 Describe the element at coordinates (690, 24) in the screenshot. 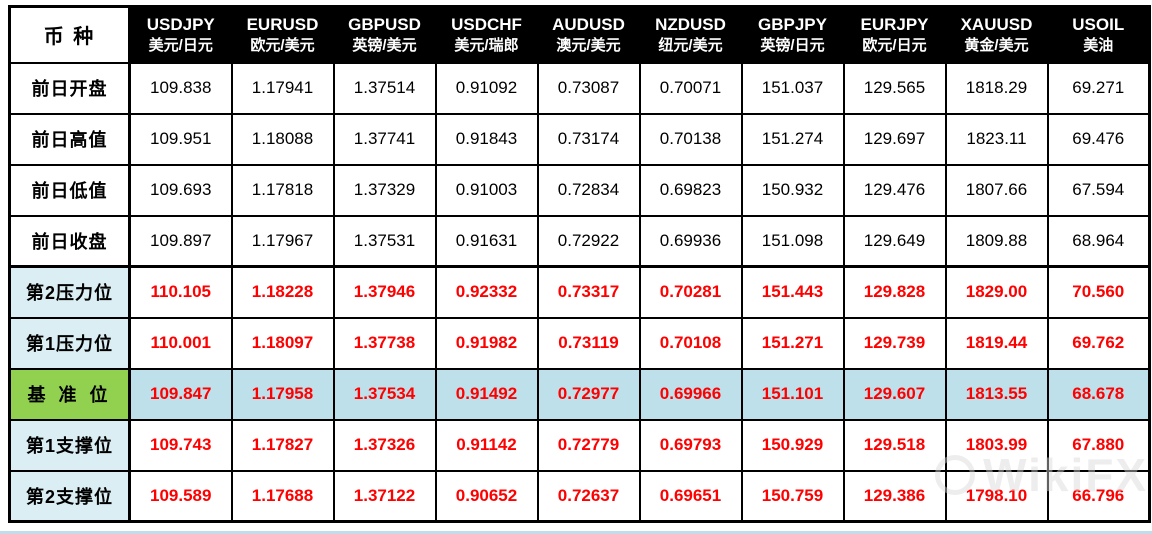

I see `column-symbol: NZDUSD` at that location.